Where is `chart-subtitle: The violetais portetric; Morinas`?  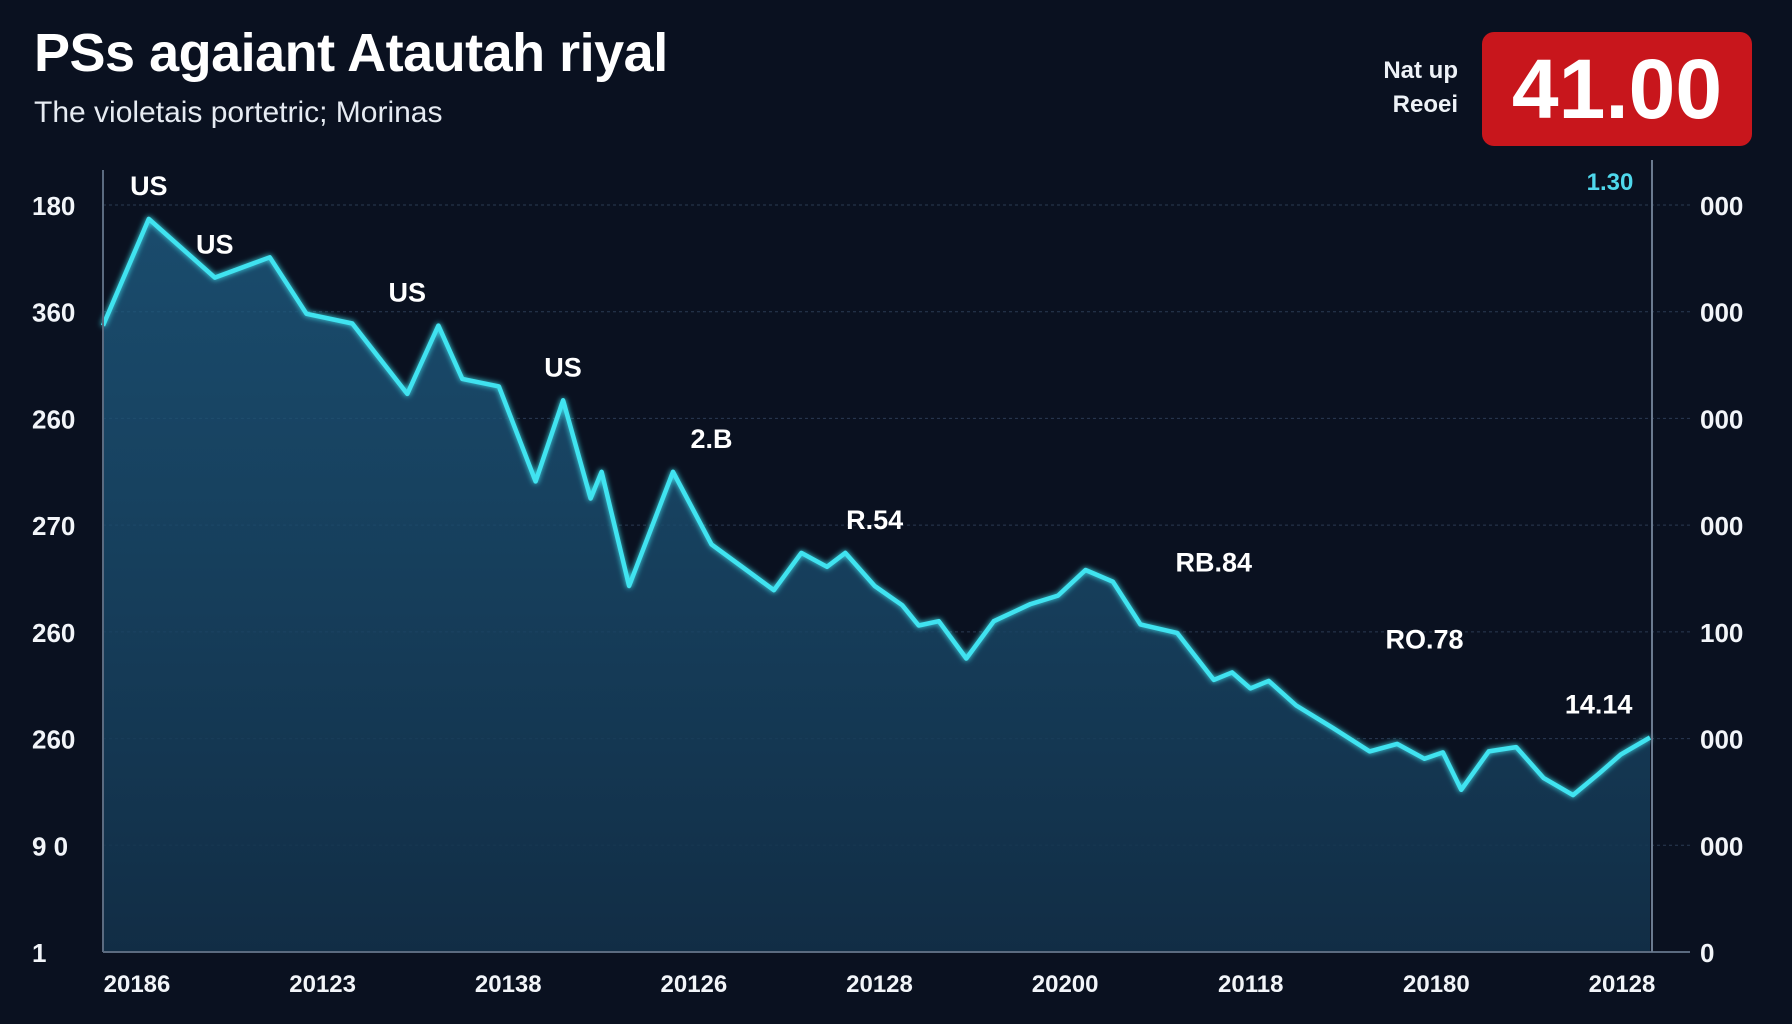
chart-subtitle: The violetais portetric; Morinas is located at coordinates (238, 112).